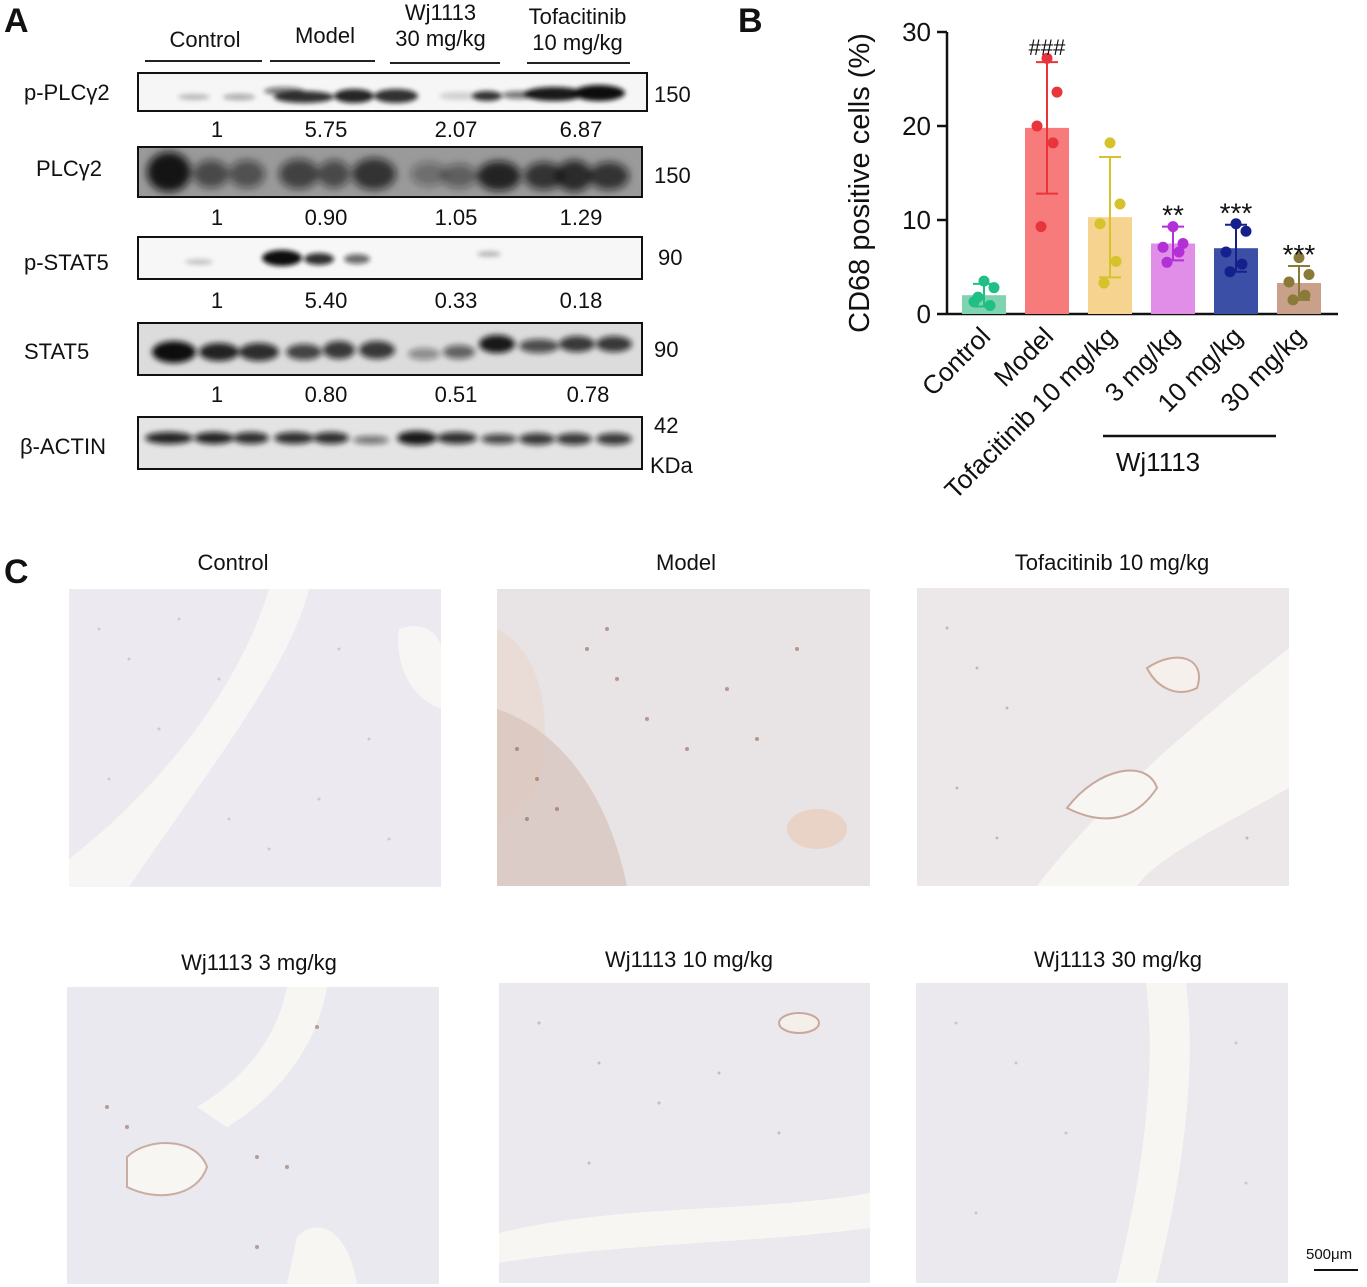 The height and width of the screenshot is (1287, 1367). Describe the element at coordinates (440, 38) in the screenshot. I see `group-label-wj1113-line2: 30 mg/kg` at that location.